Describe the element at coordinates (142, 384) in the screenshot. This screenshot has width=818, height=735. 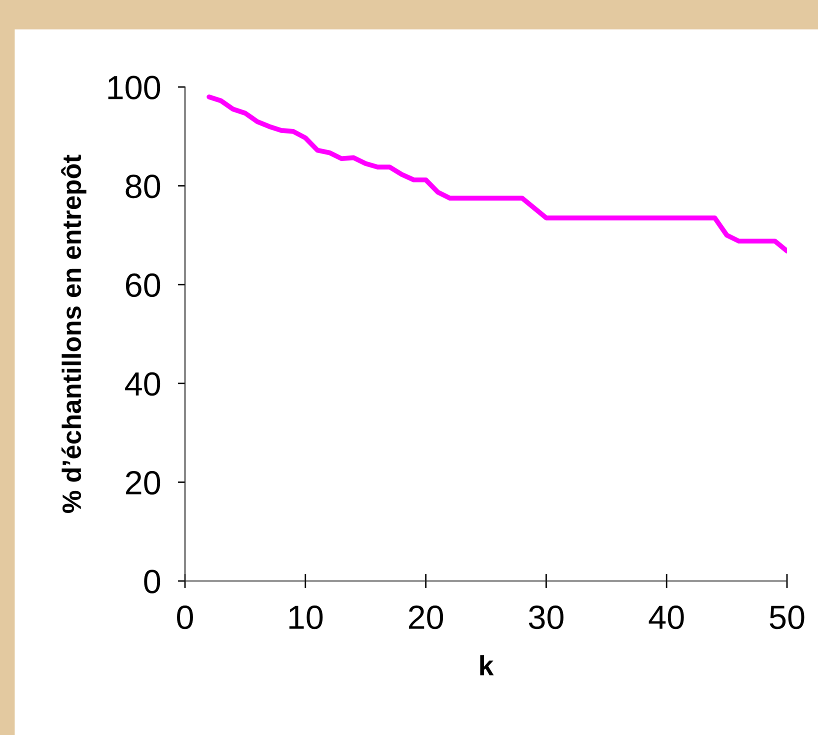
I see `y-tick-label: 40` at that location.